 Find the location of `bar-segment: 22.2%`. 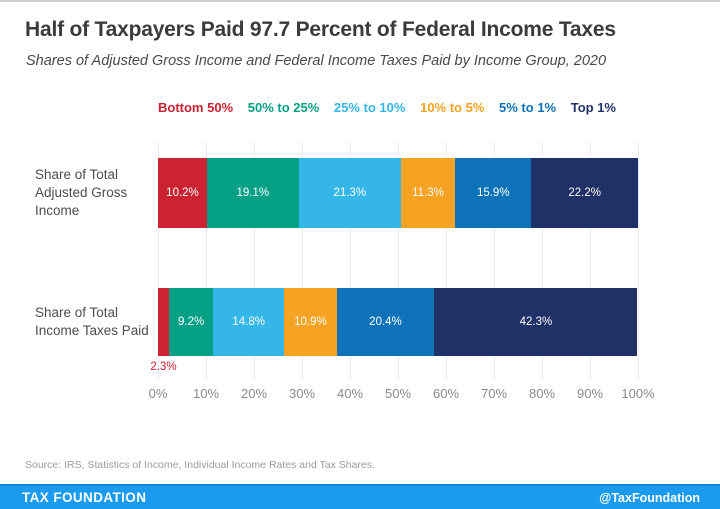

bar-segment: 22.2% is located at coordinates (584, 193).